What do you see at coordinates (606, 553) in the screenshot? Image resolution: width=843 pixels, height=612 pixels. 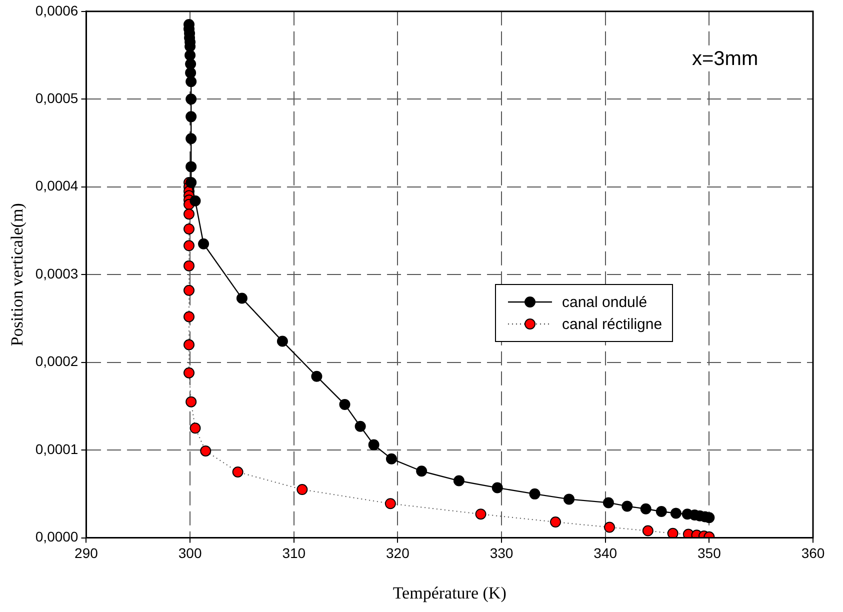 I see `x-tick-label: 340` at bounding box center [606, 553].